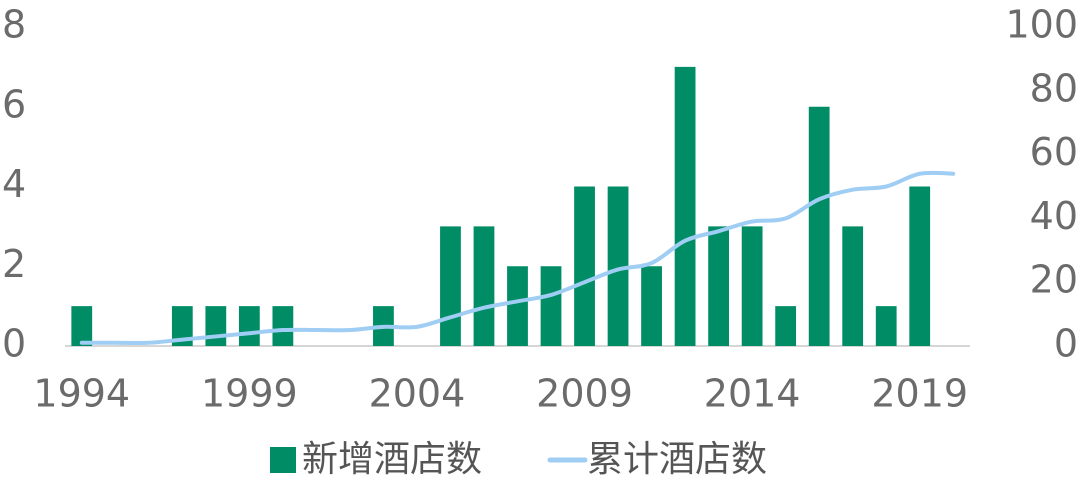  I want to click on x-tick-label: 2019, so click(919, 394).